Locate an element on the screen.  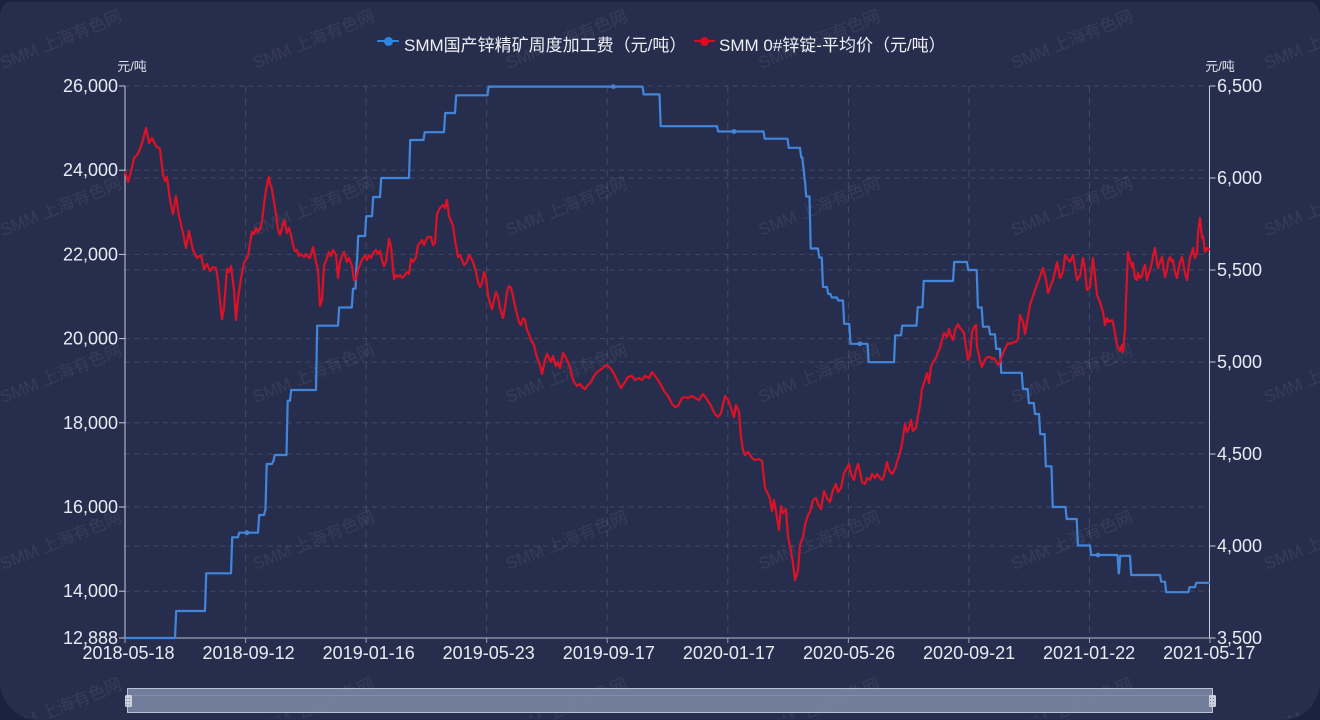
svg-text: 2020-01-17 is located at coordinates (729, 653).